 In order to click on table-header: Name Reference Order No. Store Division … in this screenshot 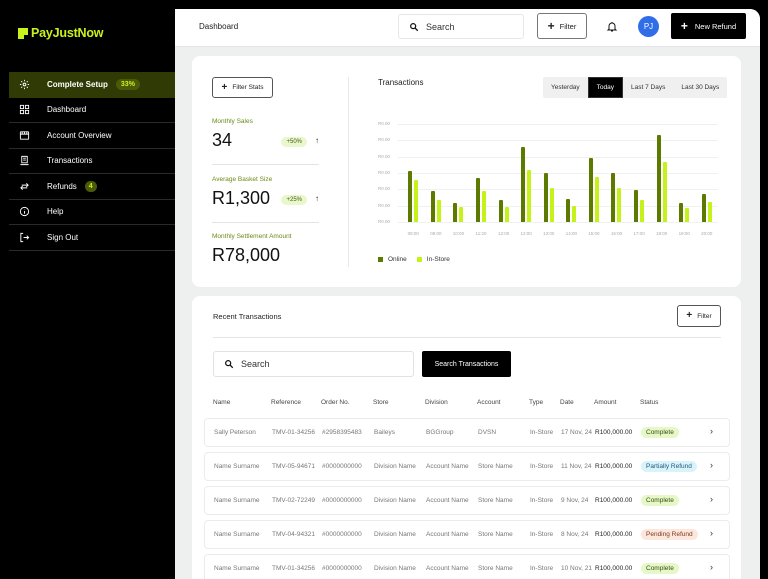, I will do `click(468, 404)`.